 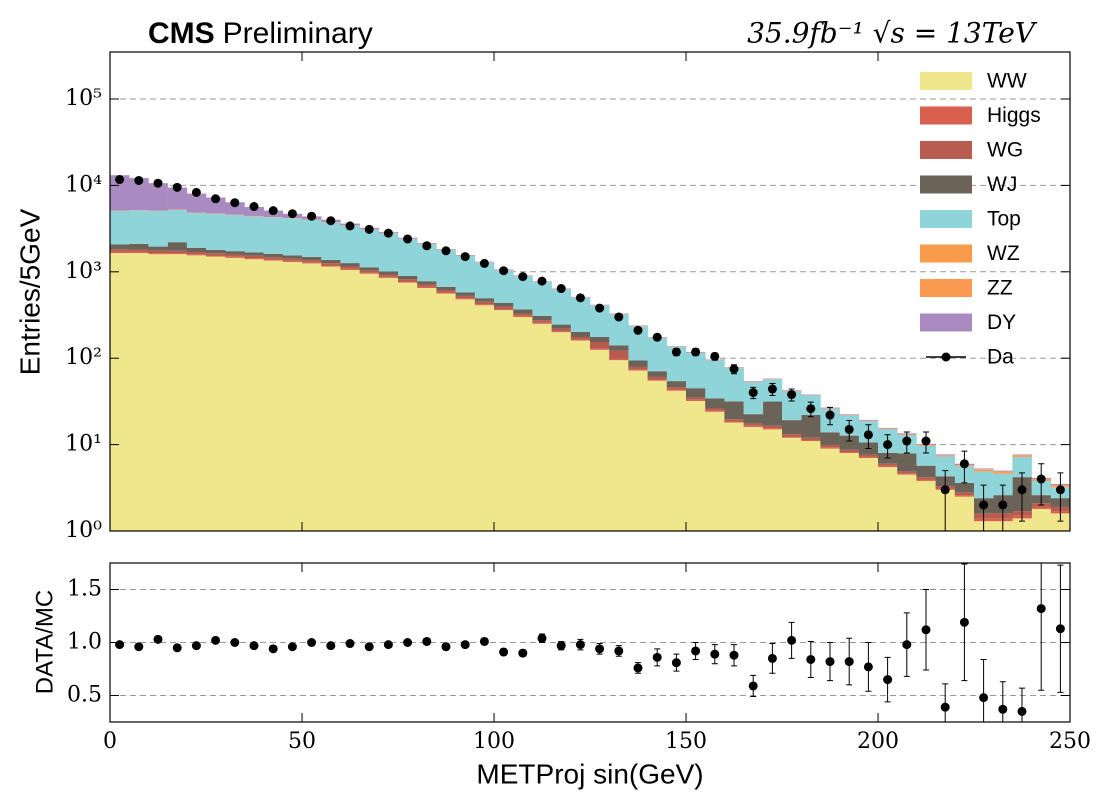 What do you see at coordinates (494, 741) in the screenshot?
I see `x-tick-label: 100` at bounding box center [494, 741].